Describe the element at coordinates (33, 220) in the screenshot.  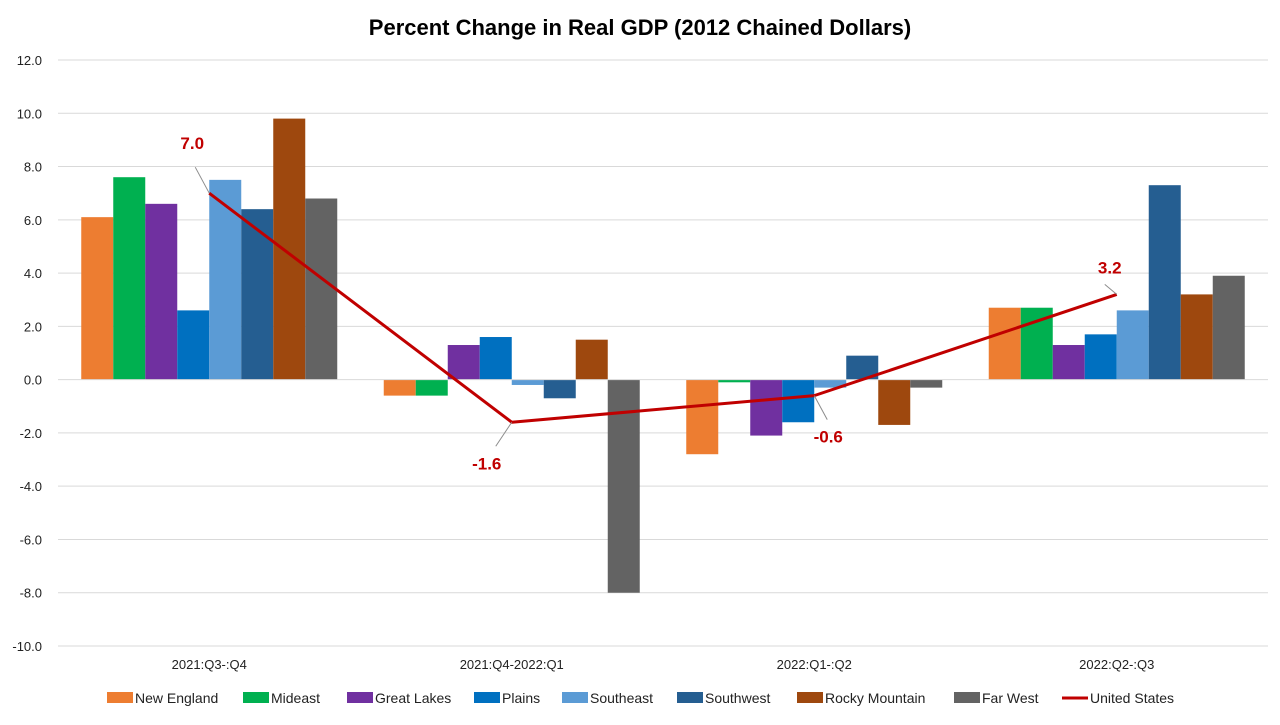
I see `y-tick-label: 6.0` at that location.